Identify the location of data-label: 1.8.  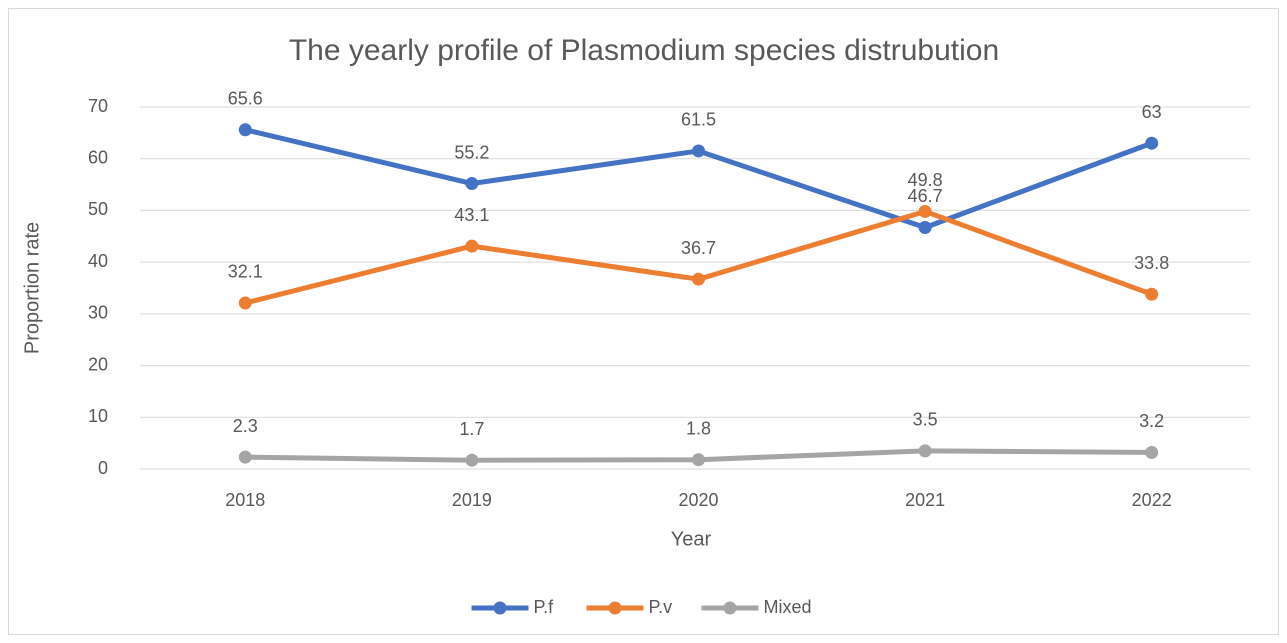
(698, 428).